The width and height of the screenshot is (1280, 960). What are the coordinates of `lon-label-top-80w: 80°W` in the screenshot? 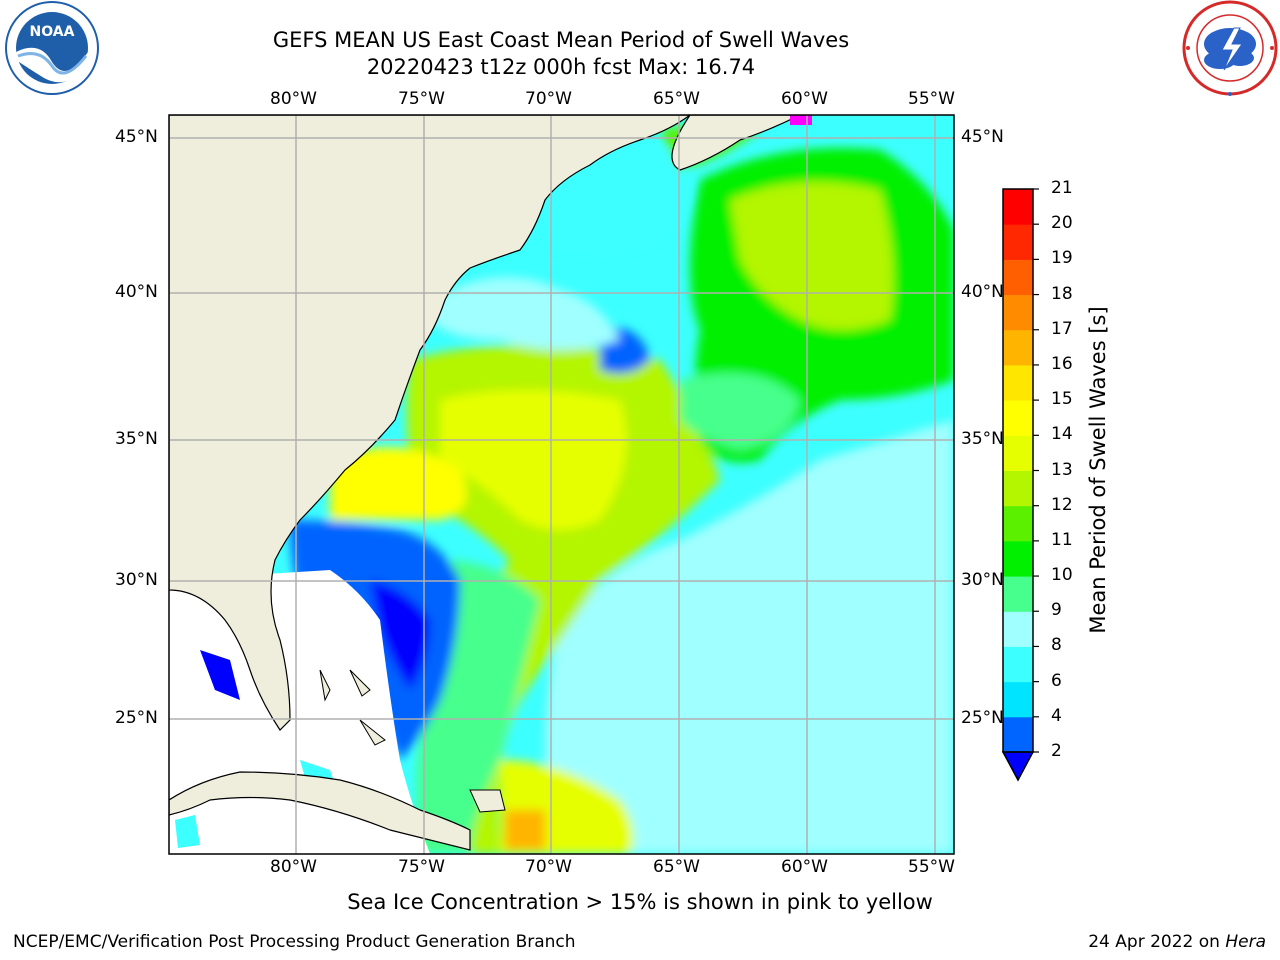 It's located at (293, 99).